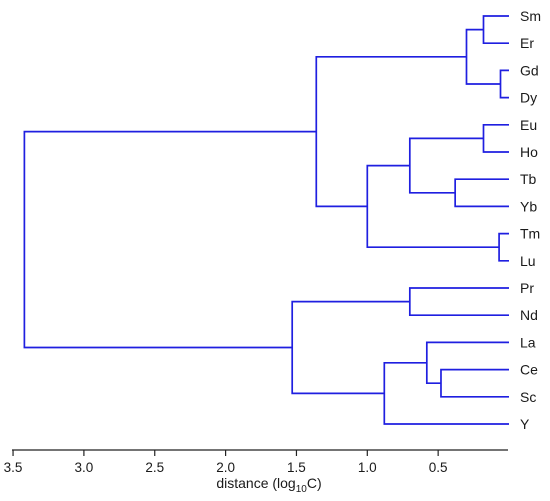 This screenshot has width=550, height=501. I want to click on leaf-label-y: Y, so click(525, 424).